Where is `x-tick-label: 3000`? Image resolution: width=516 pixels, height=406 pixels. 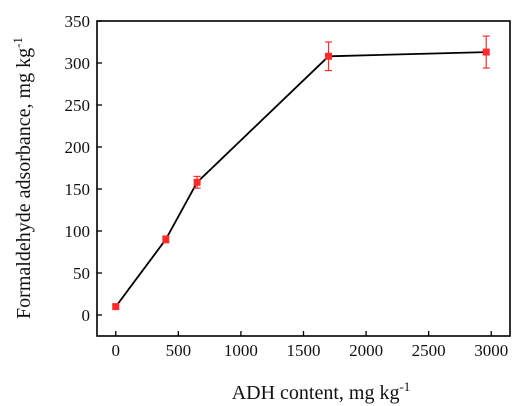
x-tick-label: 3000 is located at coordinates (491, 350).